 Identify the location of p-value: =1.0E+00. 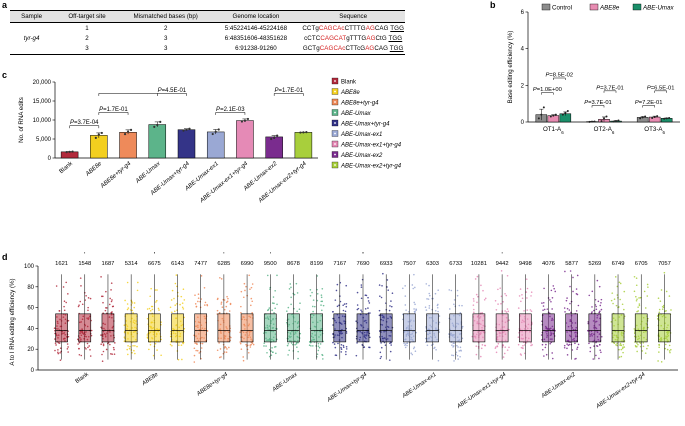
(549, 90).